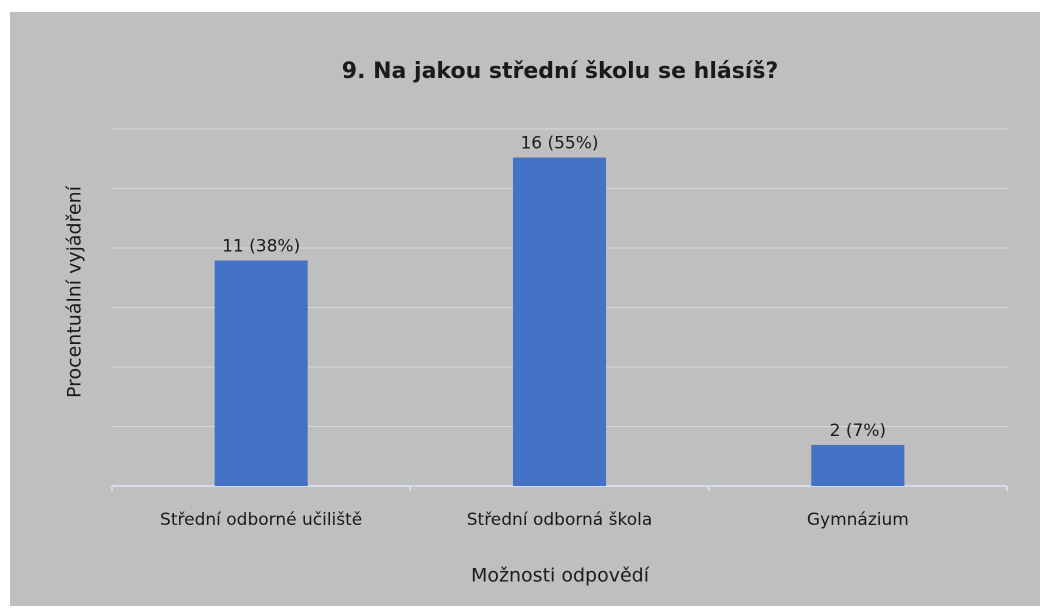  Describe the element at coordinates (560, 576) in the screenshot. I see `x-axis-title: Možnosti odpovědí` at that location.